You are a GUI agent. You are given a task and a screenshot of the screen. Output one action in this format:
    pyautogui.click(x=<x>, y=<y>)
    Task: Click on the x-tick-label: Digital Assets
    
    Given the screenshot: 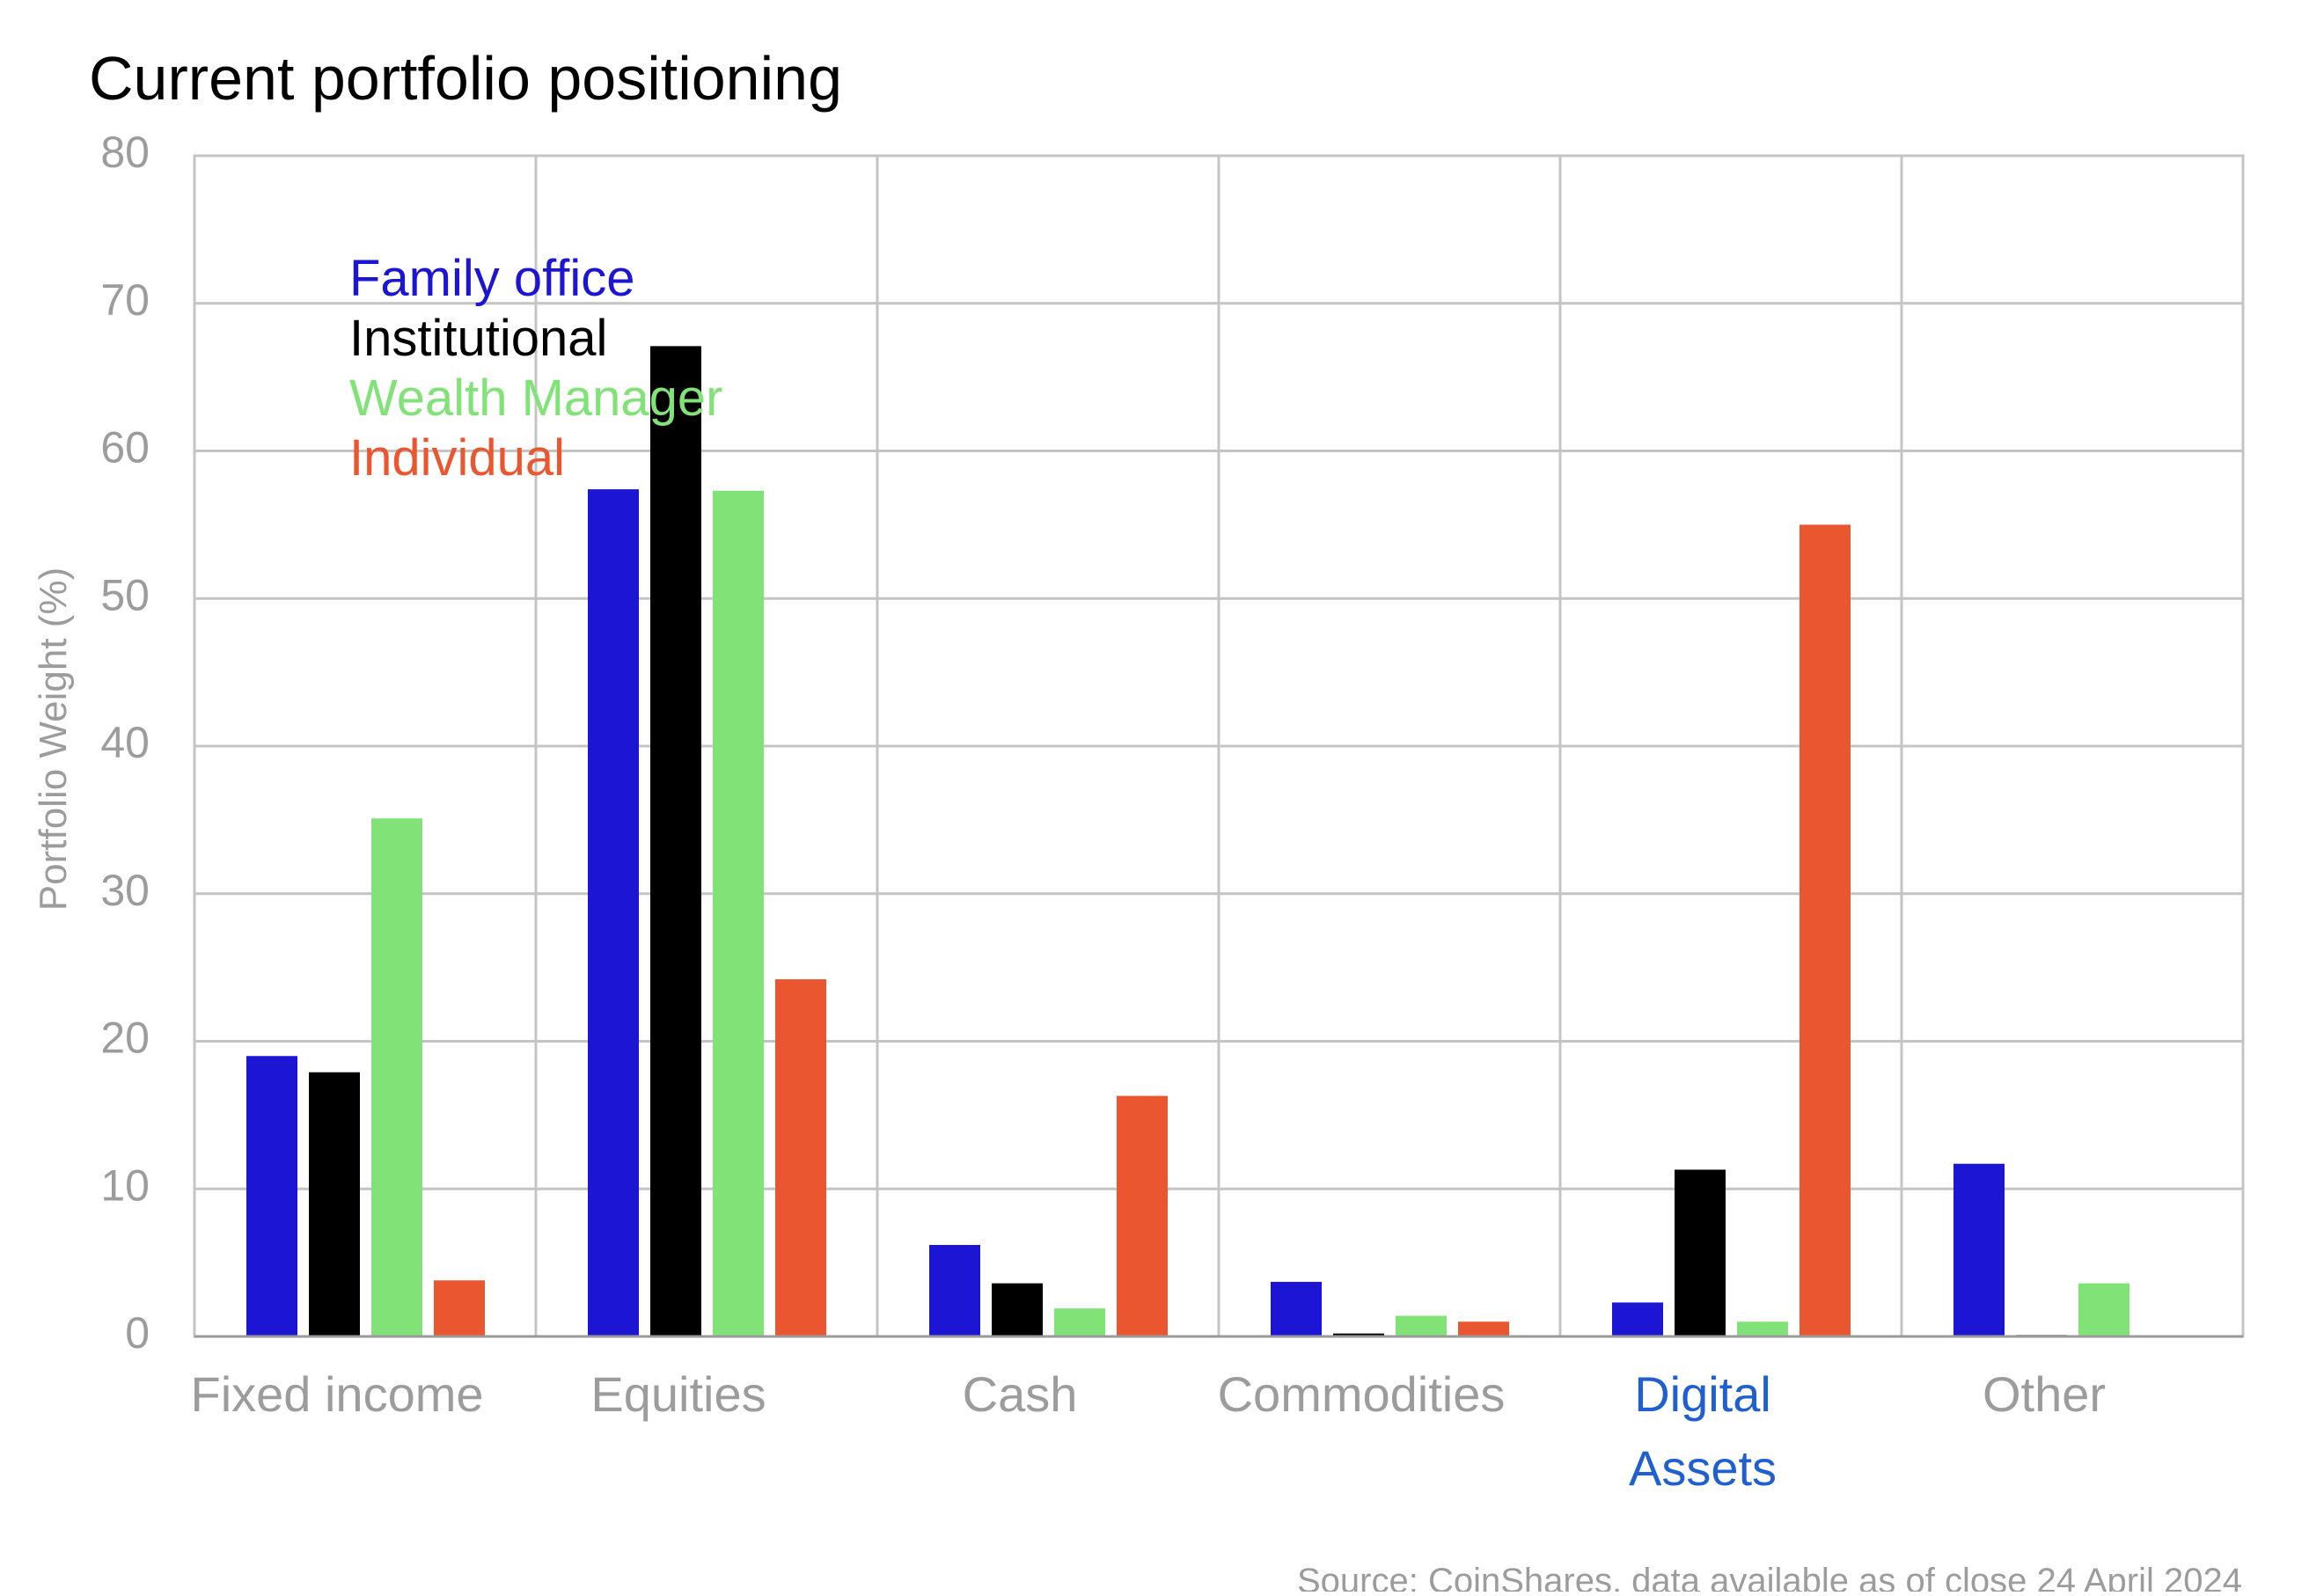 What is the action you would take?
    pyautogui.click(x=1703, y=1431)
    